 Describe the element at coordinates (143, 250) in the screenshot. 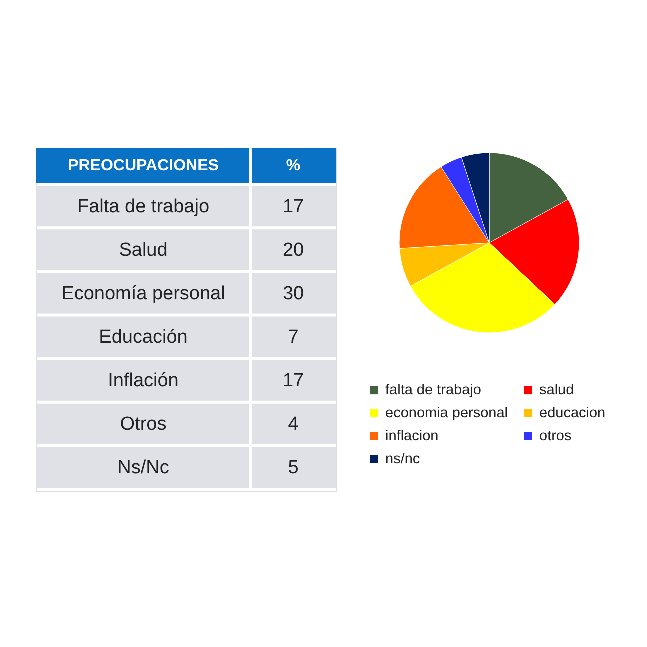

I see `category-label: Salud` at that location.